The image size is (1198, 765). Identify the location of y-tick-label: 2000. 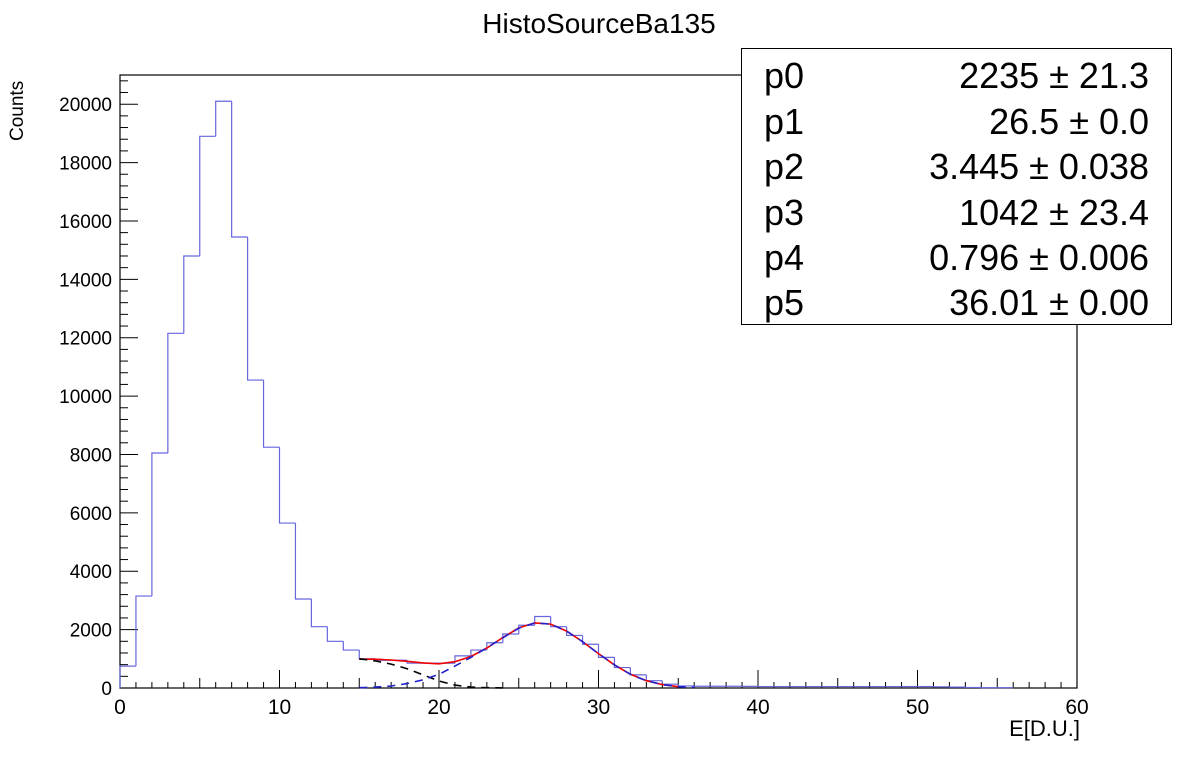
(91, 631).